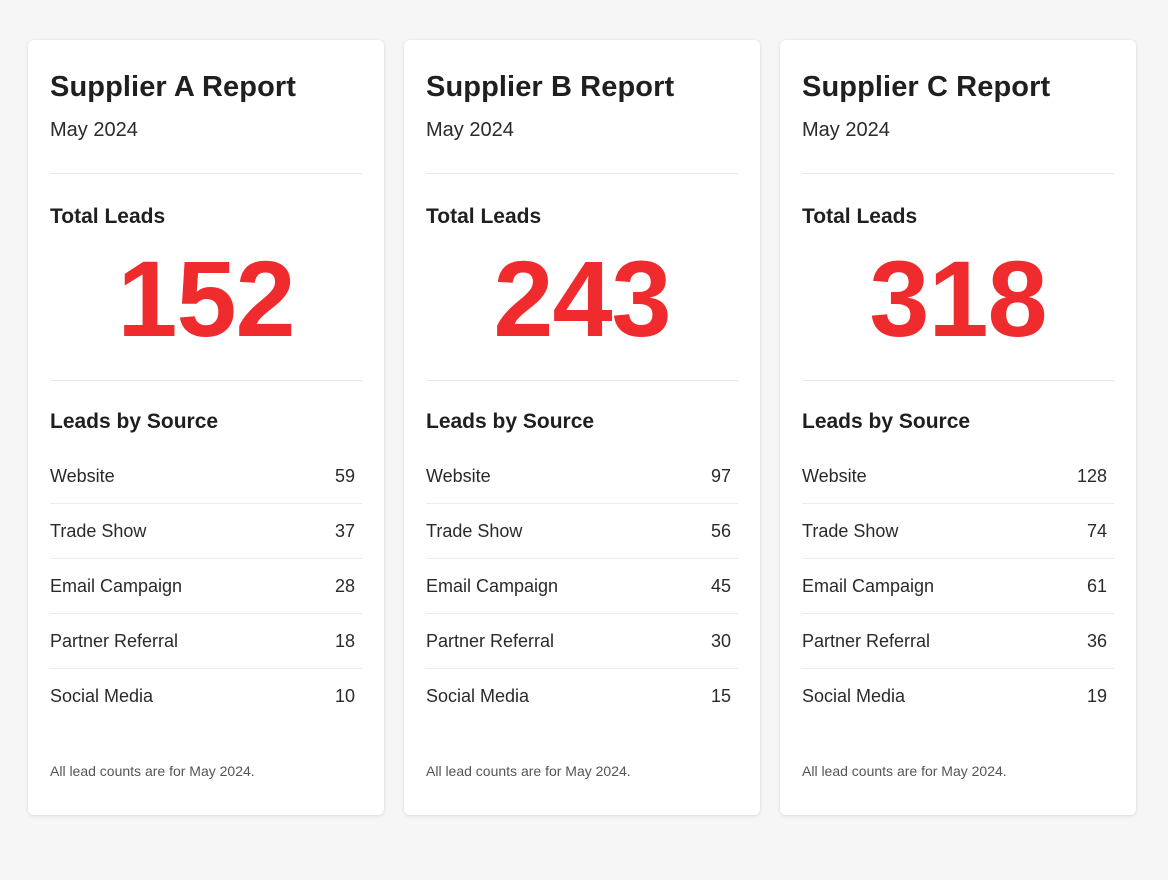 Image resolution: width=1168 pixels, height=880 pixels. I want to click on source-count: 61, so click(1096, 585).